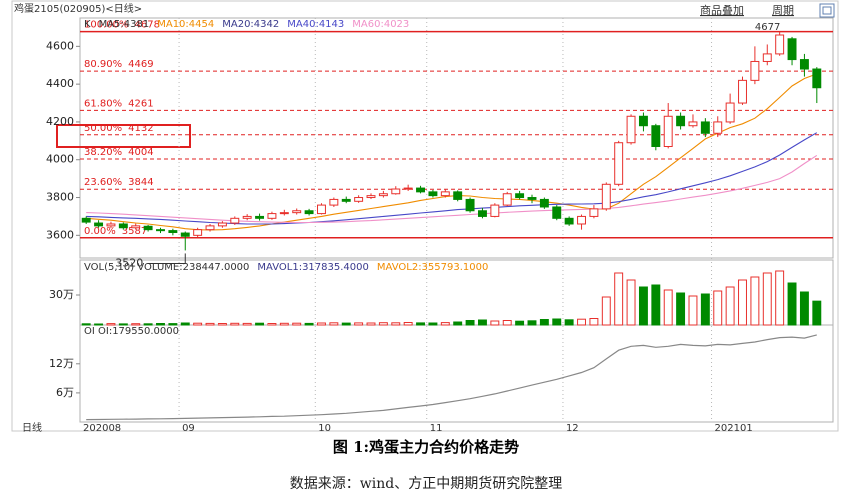 This screenshot has width=852, height=502. I want to click on y-tick-label: 30万, so click(61, 294).